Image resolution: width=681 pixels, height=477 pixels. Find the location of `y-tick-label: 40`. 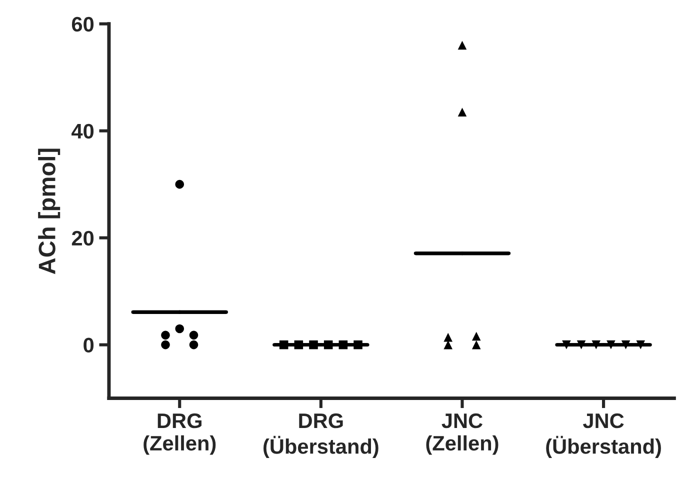

y-tick-label: 40 is located at coordinates (83, 131).